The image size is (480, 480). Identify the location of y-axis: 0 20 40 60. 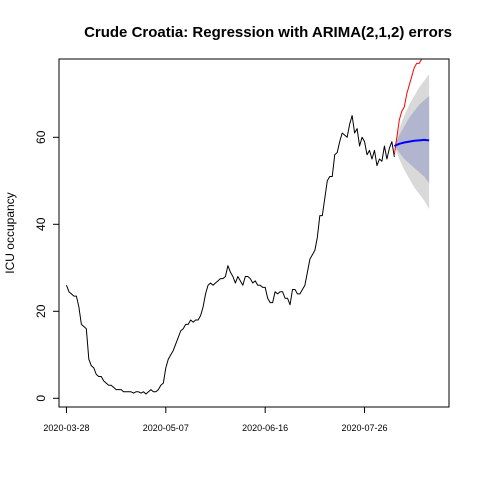
(46, 266).